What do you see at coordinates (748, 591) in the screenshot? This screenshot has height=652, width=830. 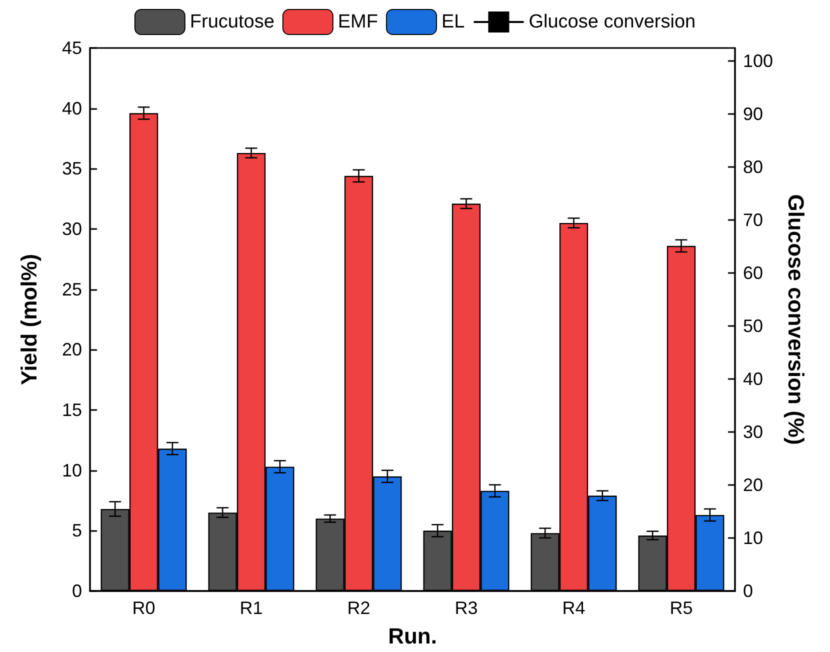 I see `y2-tick-label: 0` at bounding box center [748, 591].